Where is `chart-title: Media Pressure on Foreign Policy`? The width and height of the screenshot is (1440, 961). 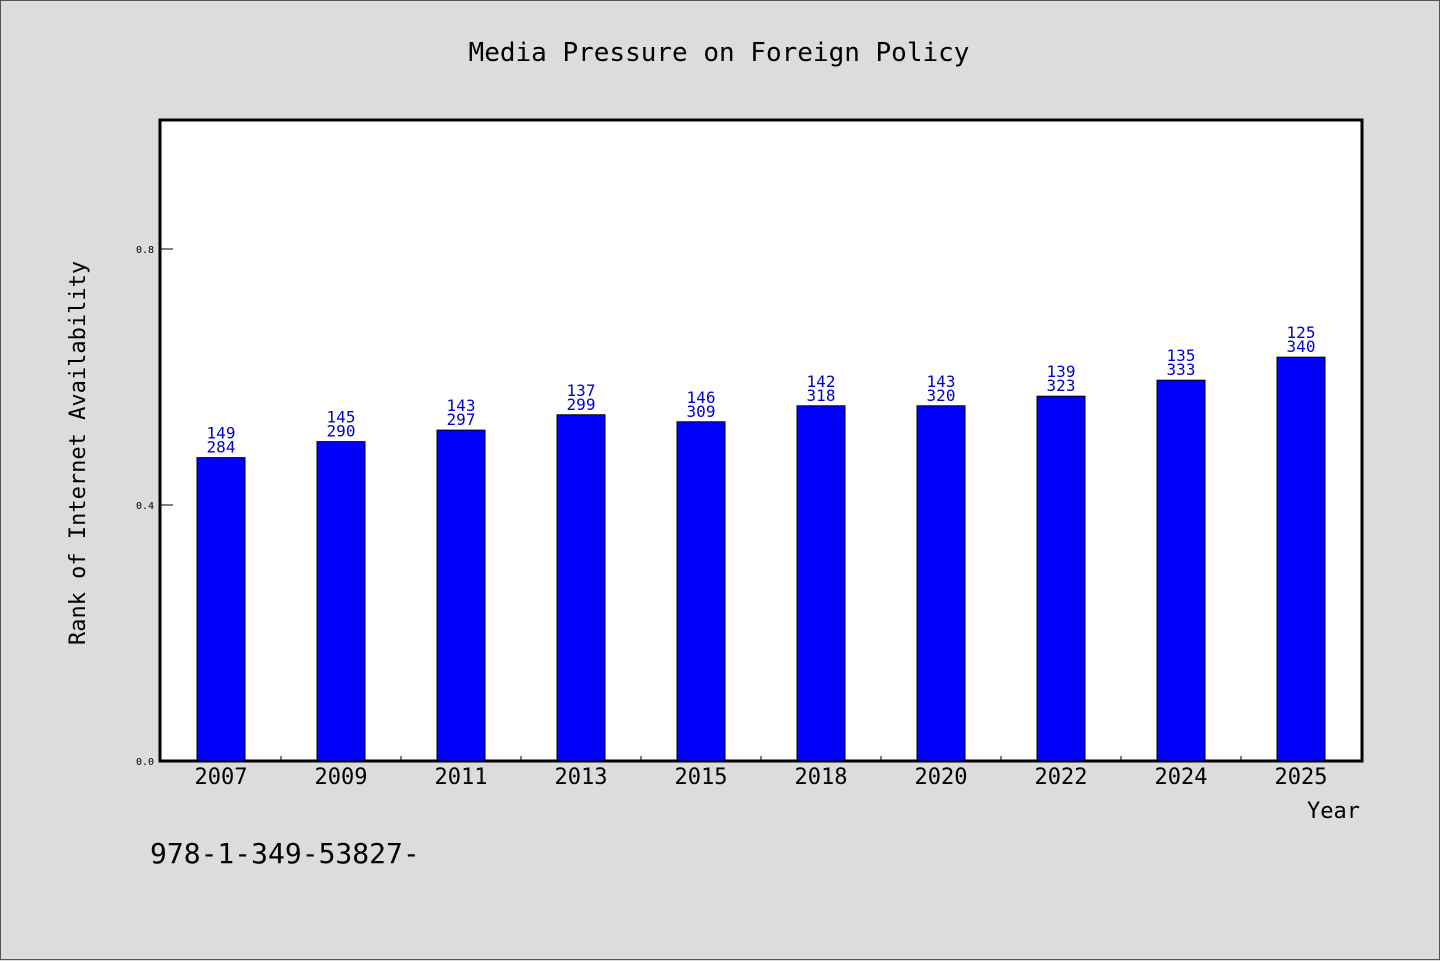
chart-title: Media Pressure on Foreign Policy is located at coordinates (719, 53).